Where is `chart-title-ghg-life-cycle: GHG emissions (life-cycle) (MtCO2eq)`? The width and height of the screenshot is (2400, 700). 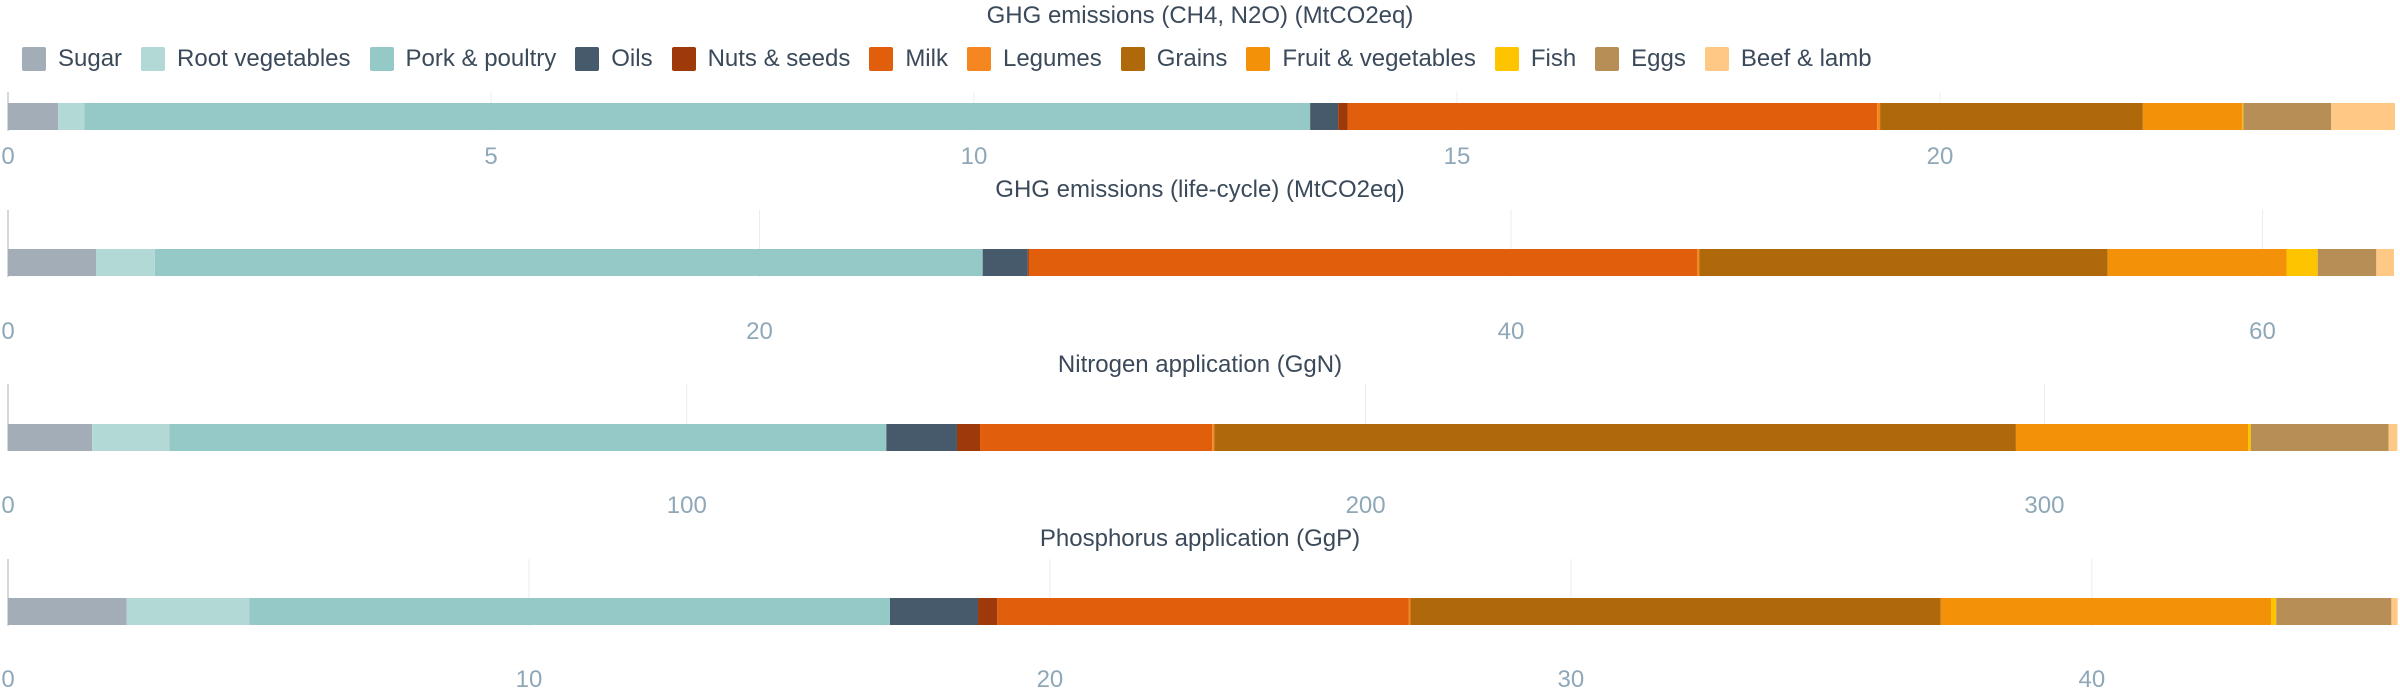 chart-title-ghg-life-cycle: GHG emissions (life-cycle) (MtCO2eq) is located at coordinates (1200, 189).